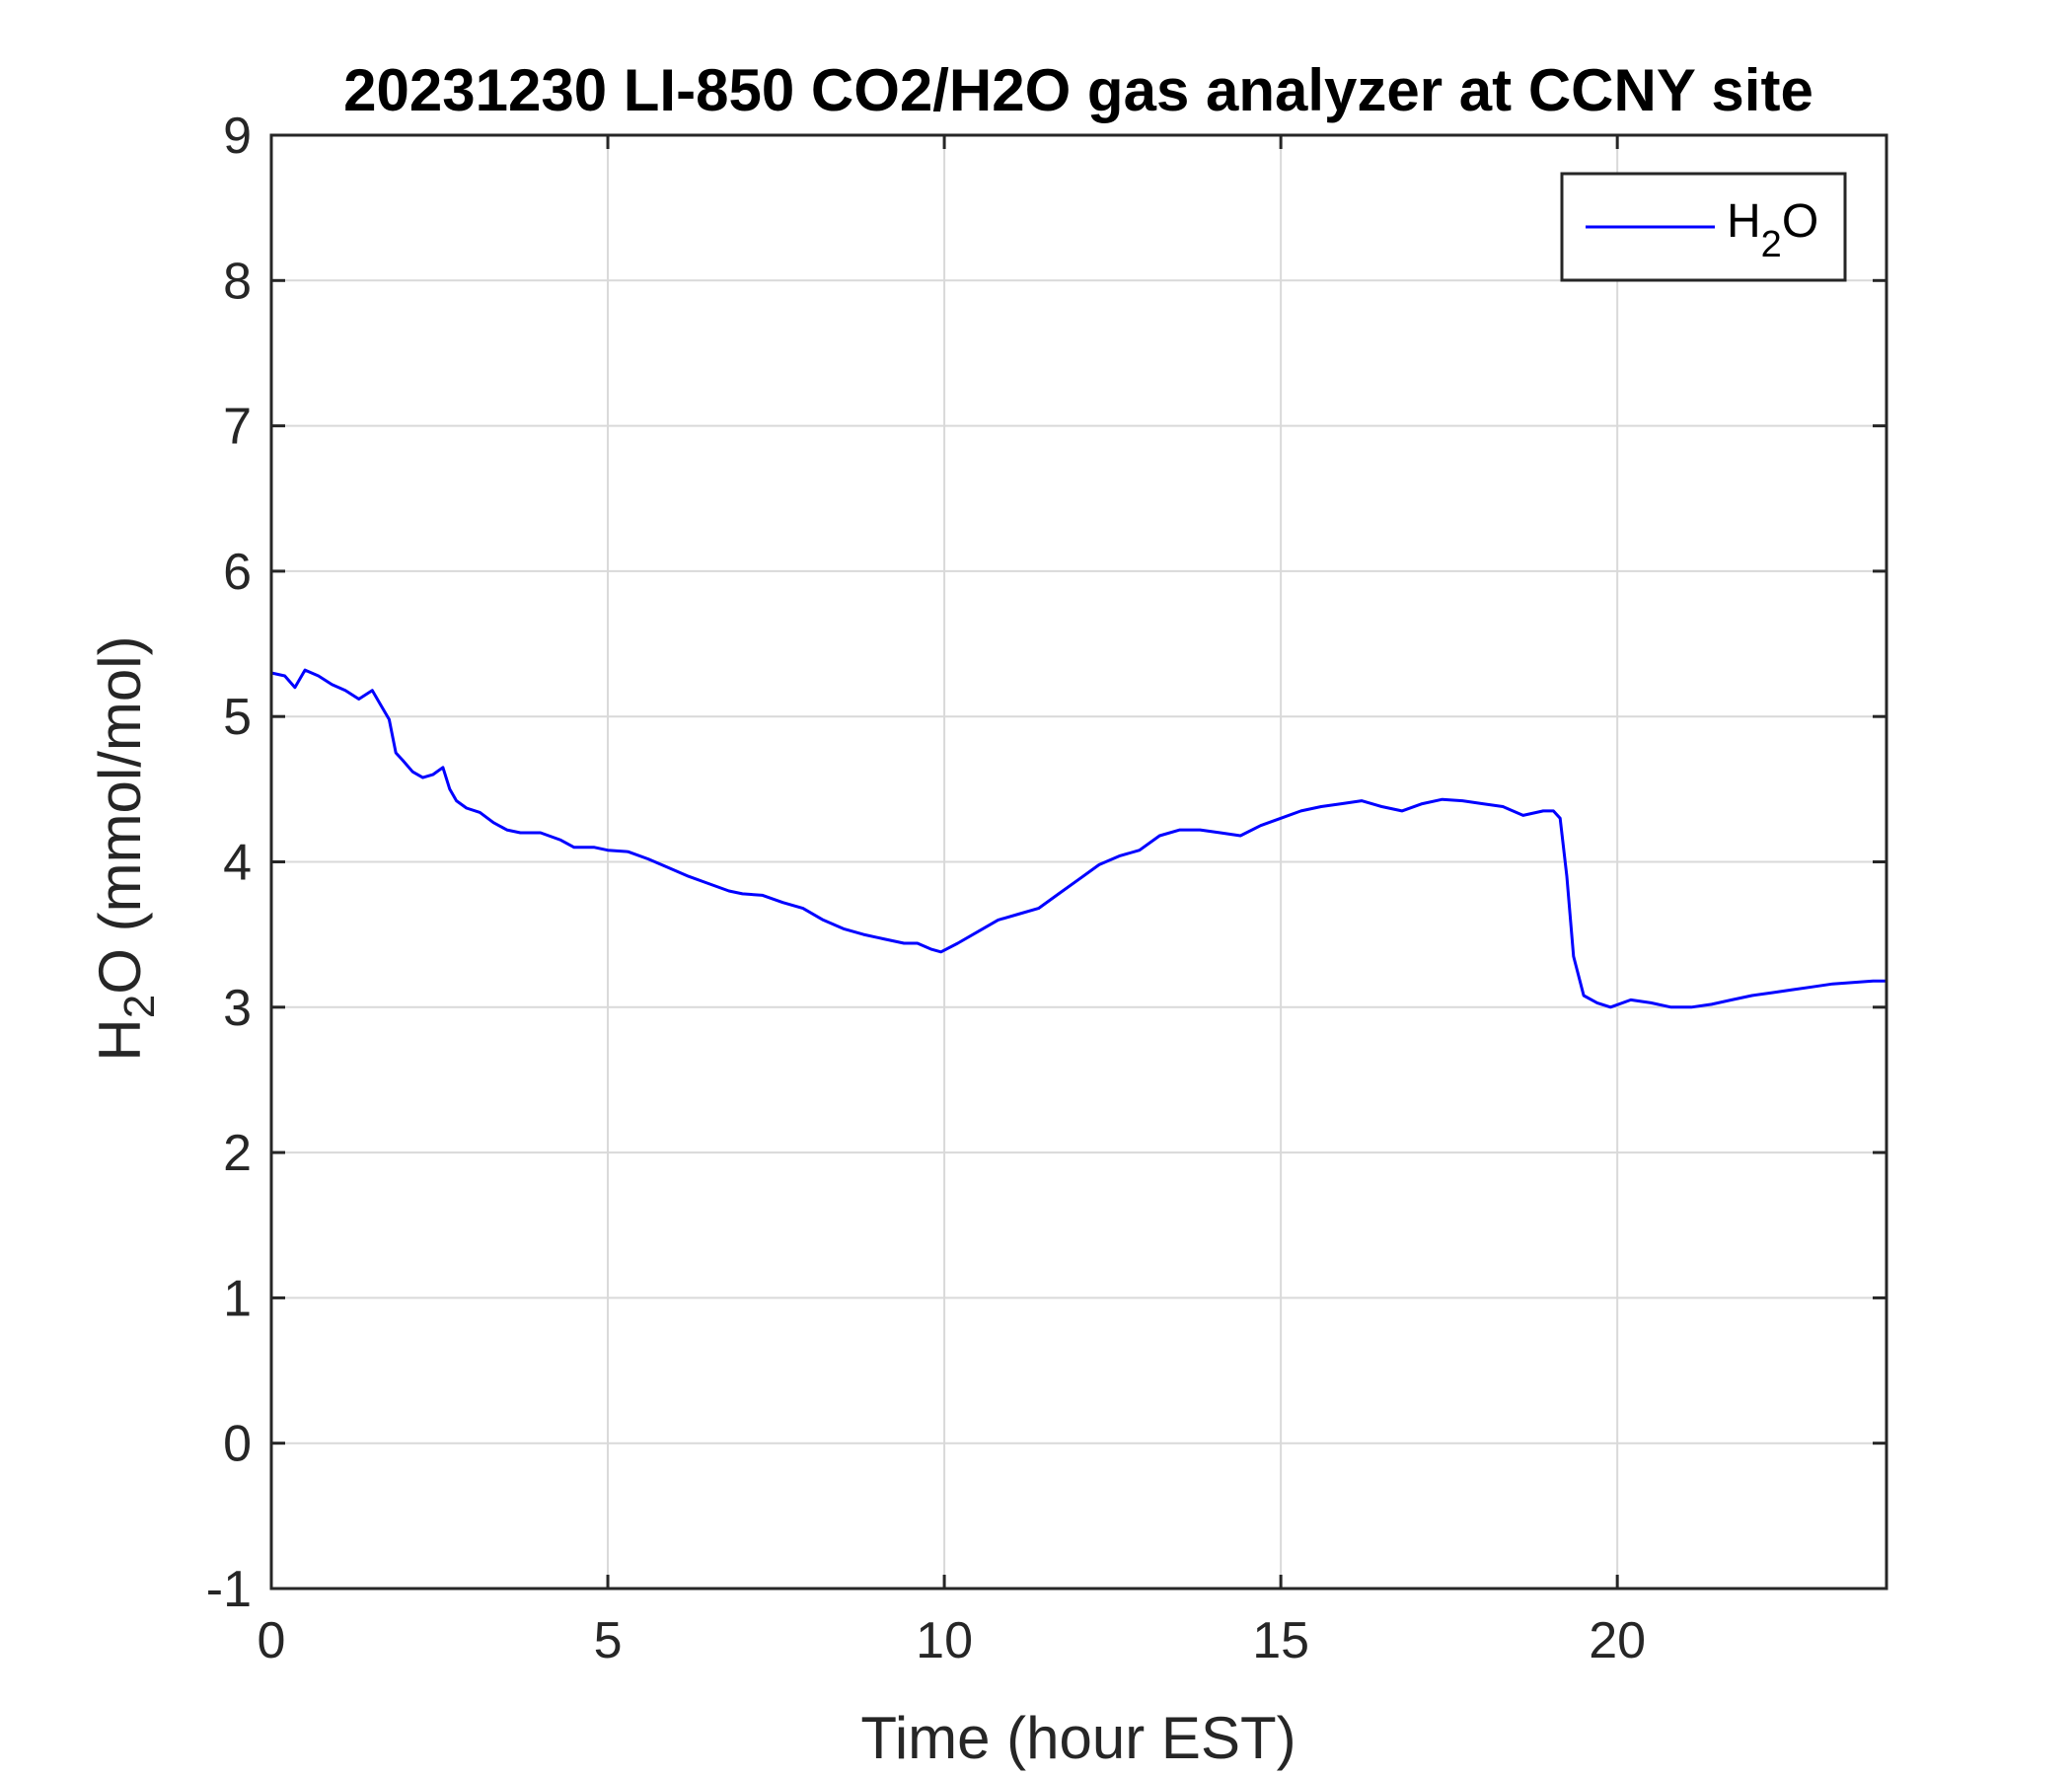 The image size is (2072, 1776). What do you see at coordinates (1800, 222) in the screenshot?
I see `legend-label-rest: O` at bounding box center [1800, 222].